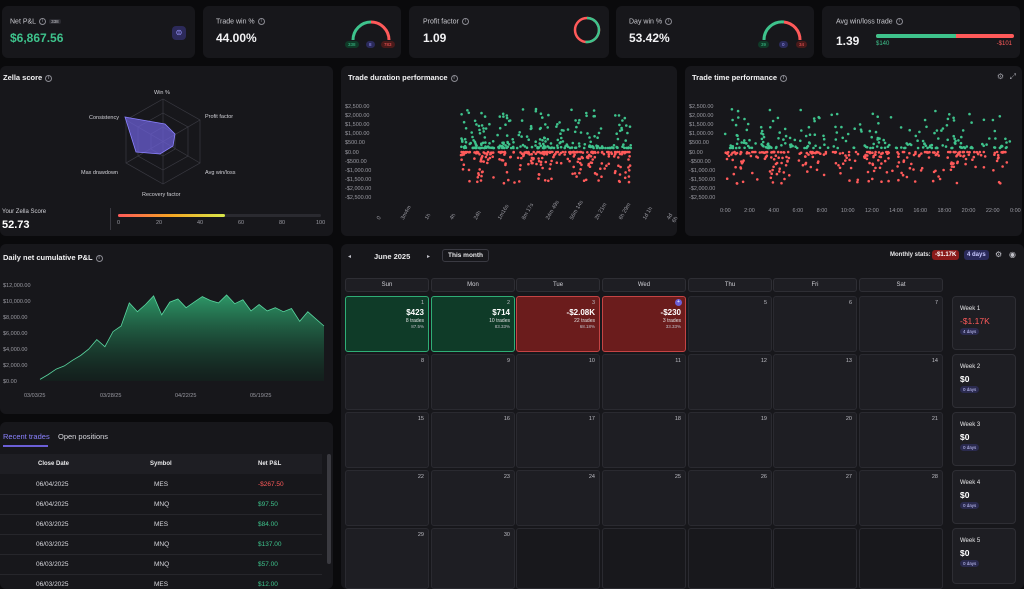 The image size is (1024, 589). I want to click on tab-recent-trades: Recent trades, so click(26, 436).